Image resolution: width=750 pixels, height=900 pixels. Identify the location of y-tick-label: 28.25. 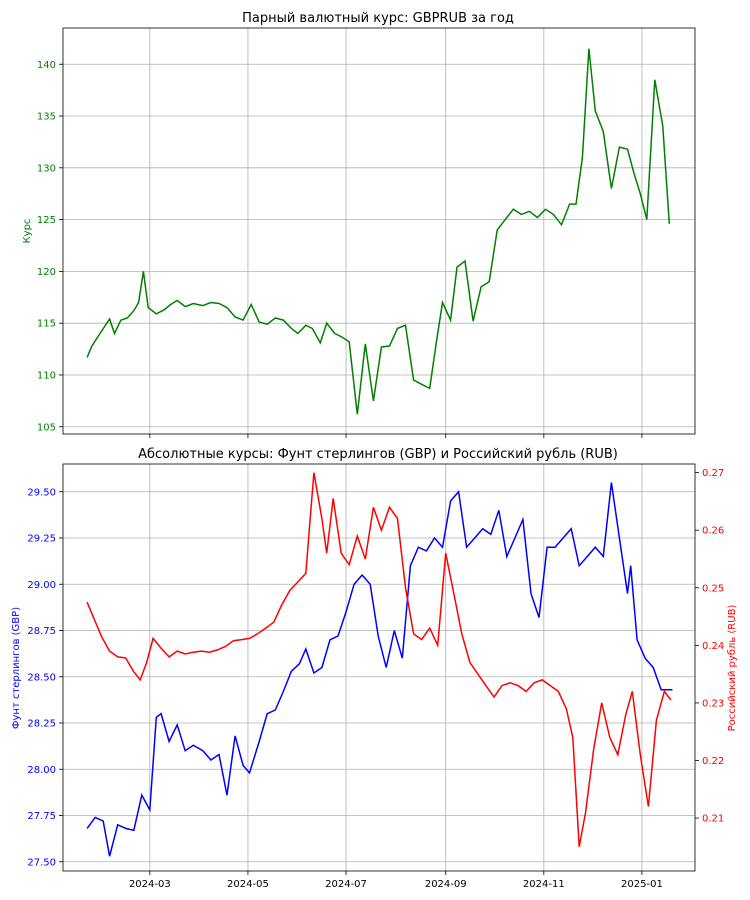
(41, 724).